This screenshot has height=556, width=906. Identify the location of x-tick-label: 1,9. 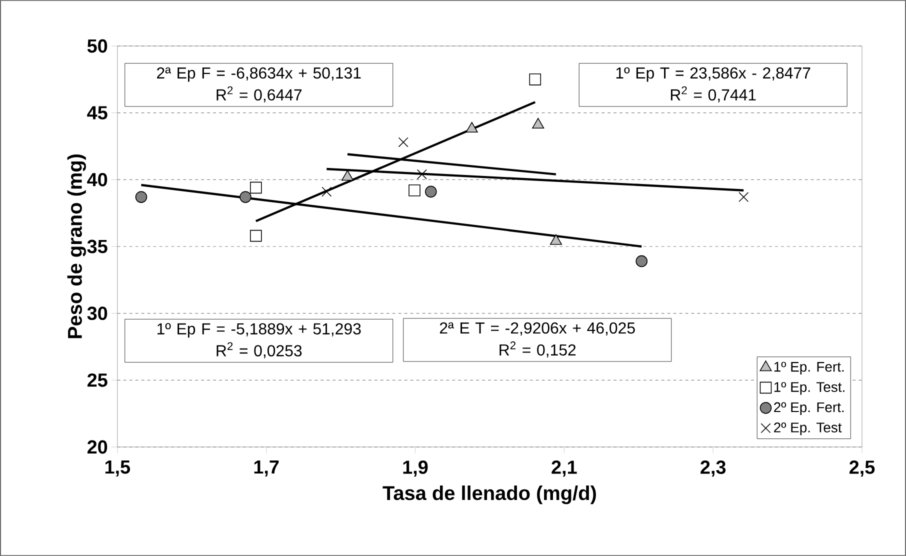
(415, 468).